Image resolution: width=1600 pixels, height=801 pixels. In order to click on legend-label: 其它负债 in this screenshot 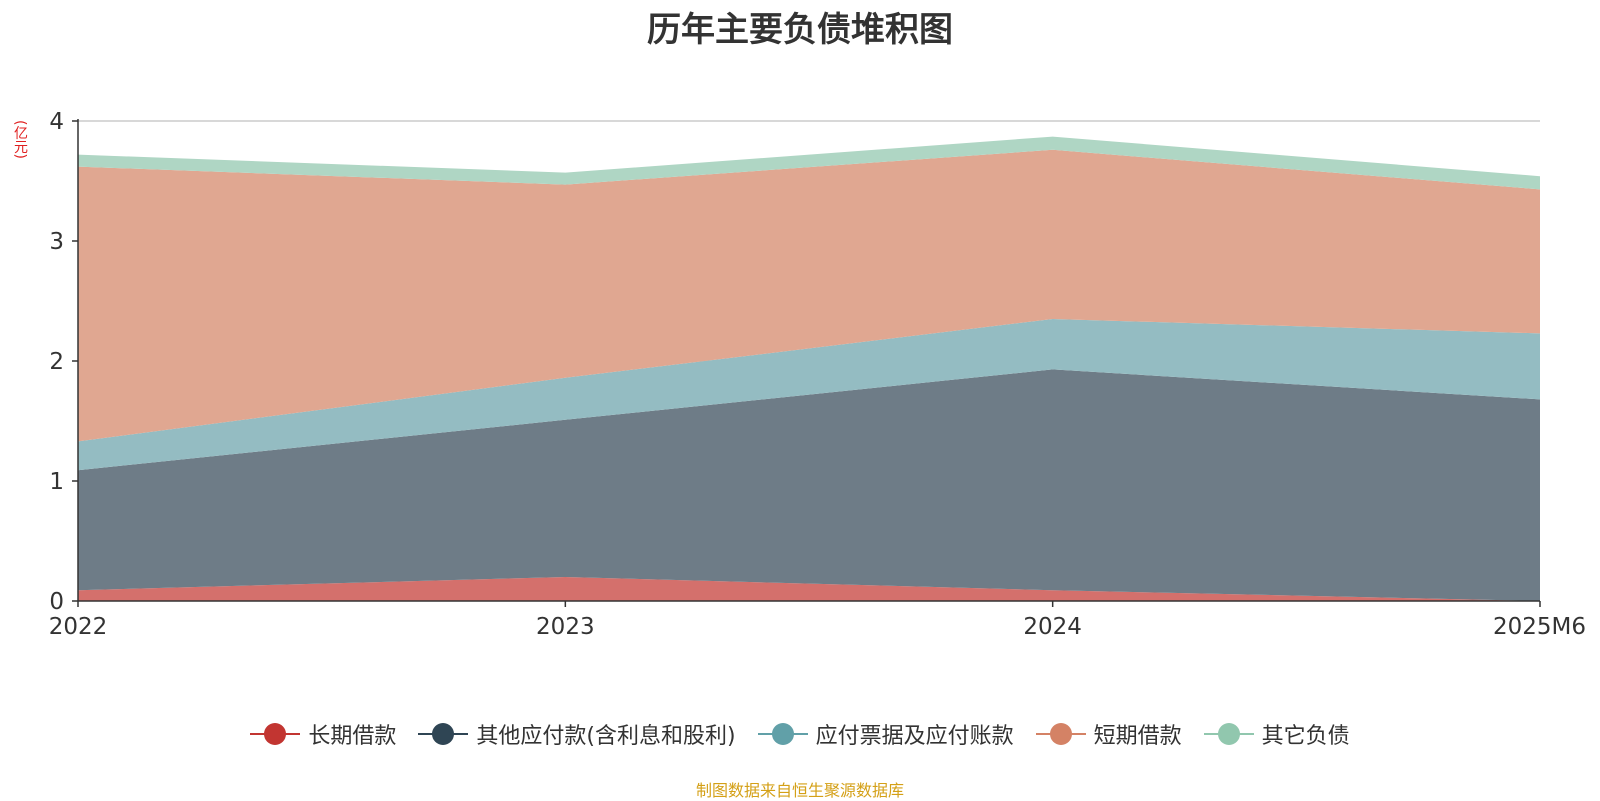, I will do `click(1305, 736)`.